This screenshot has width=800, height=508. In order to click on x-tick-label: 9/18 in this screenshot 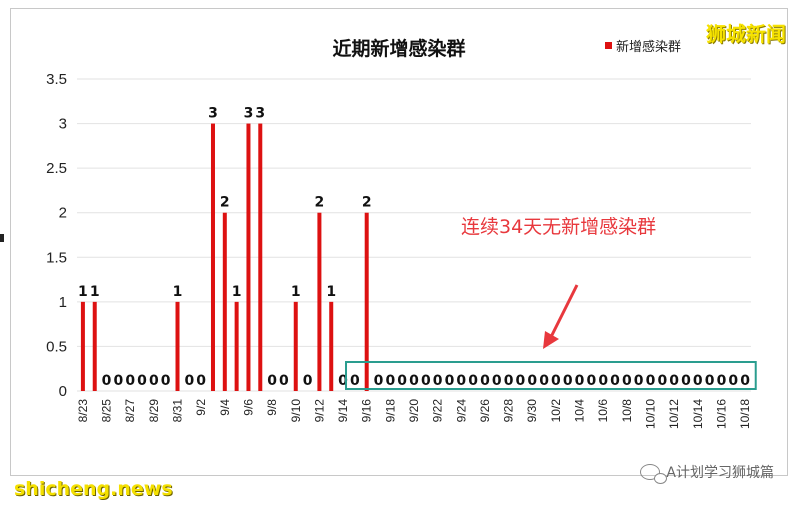, I will do `click(390, 411)`.